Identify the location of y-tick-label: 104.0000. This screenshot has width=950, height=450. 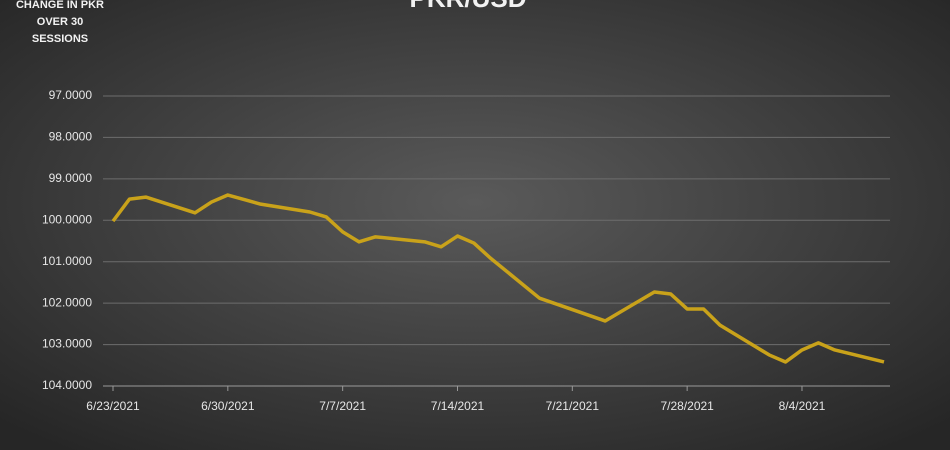
(67, 385).